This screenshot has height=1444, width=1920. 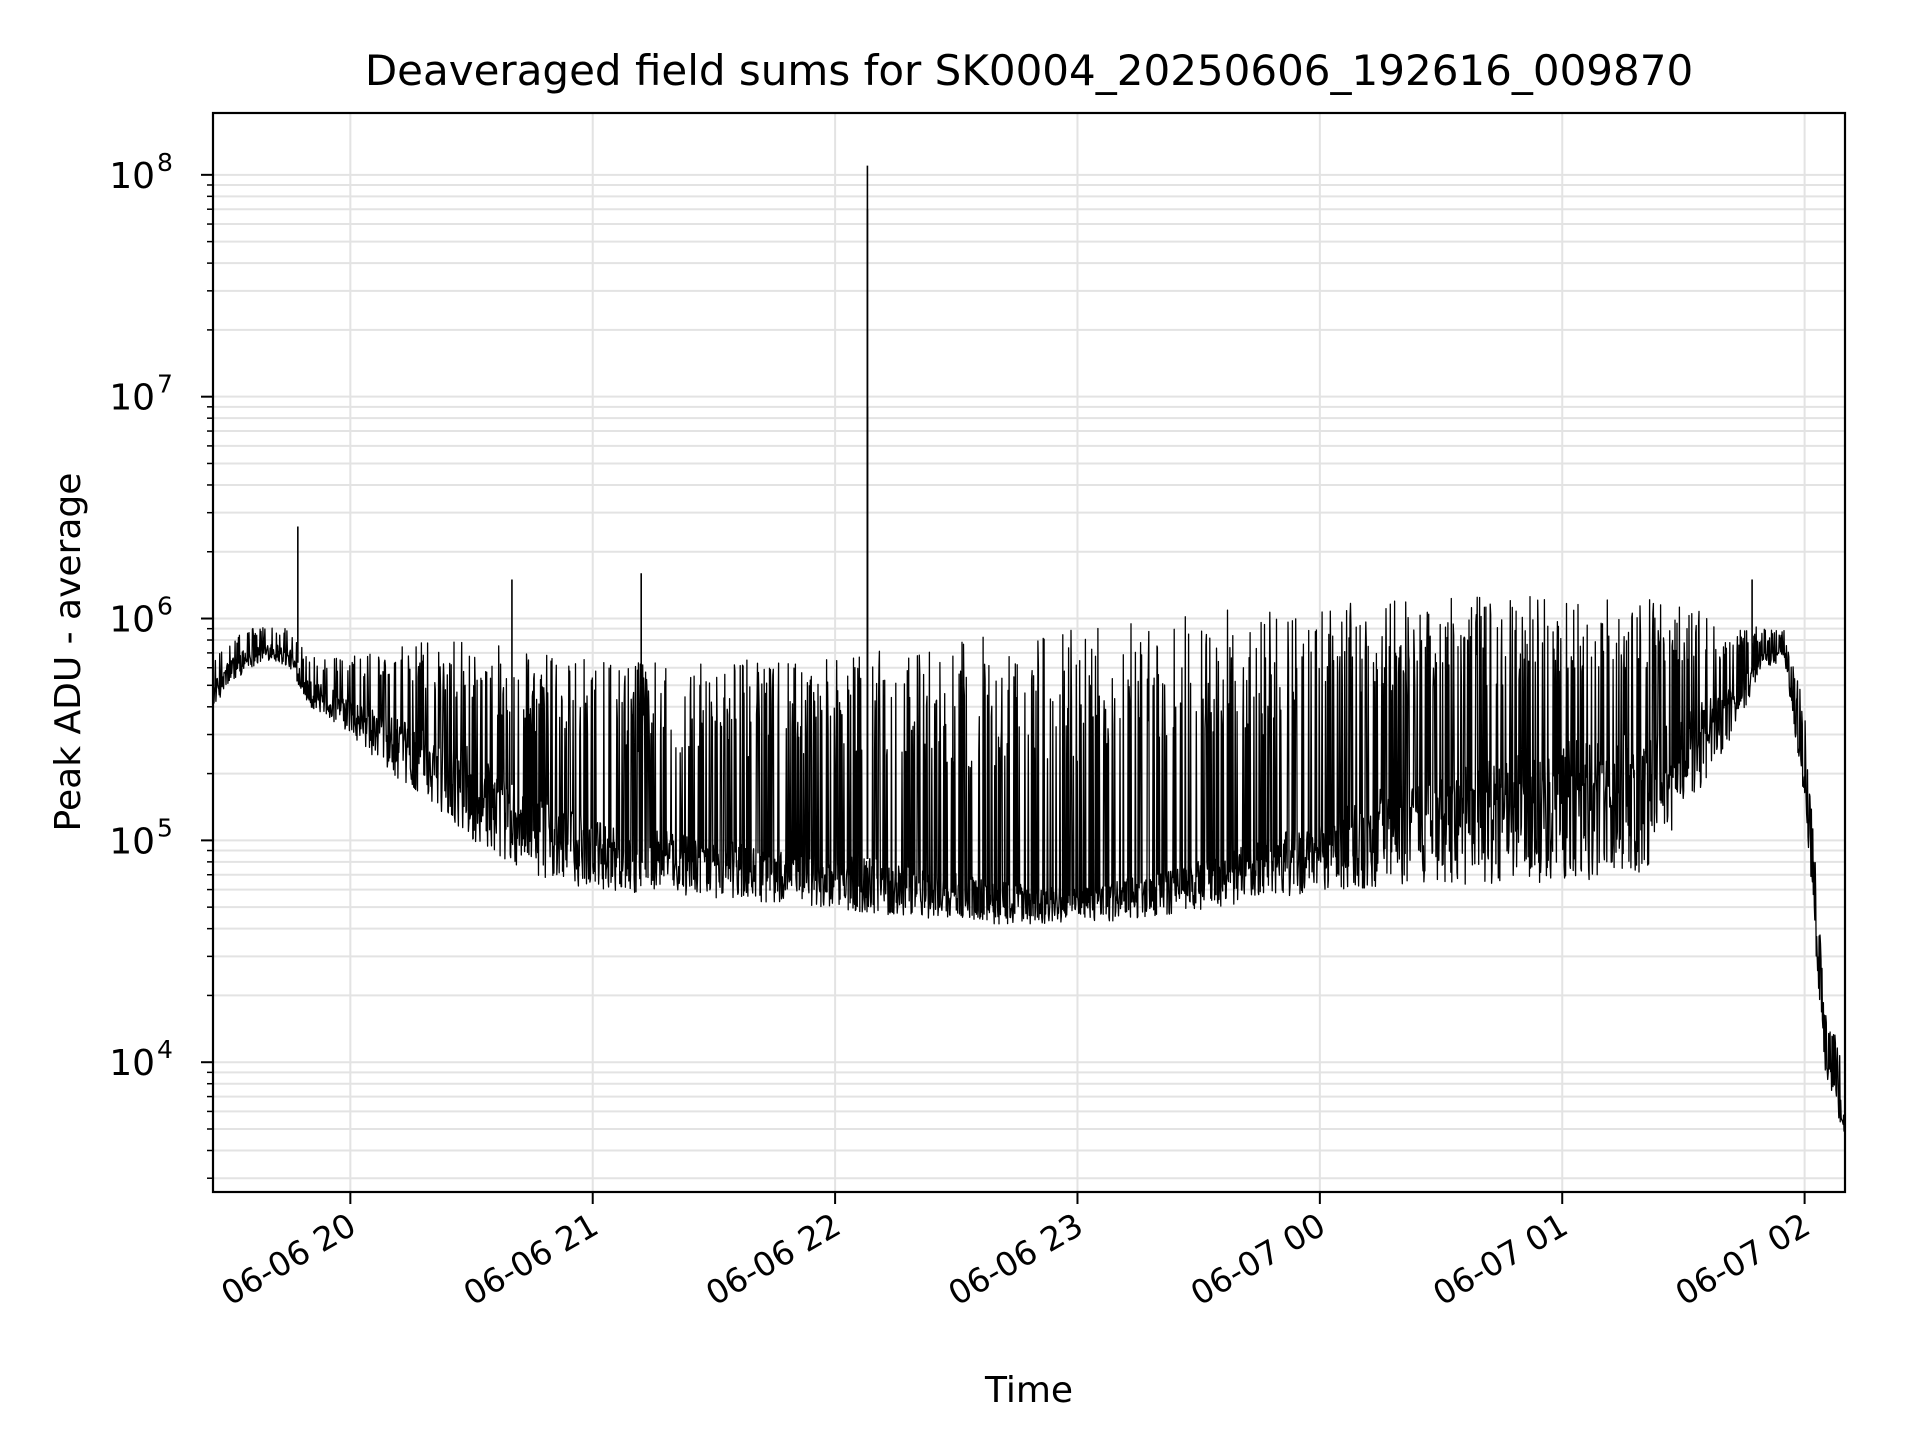 I want to click on y-tick-label-exponent: 6, so click(x=165, y=606).